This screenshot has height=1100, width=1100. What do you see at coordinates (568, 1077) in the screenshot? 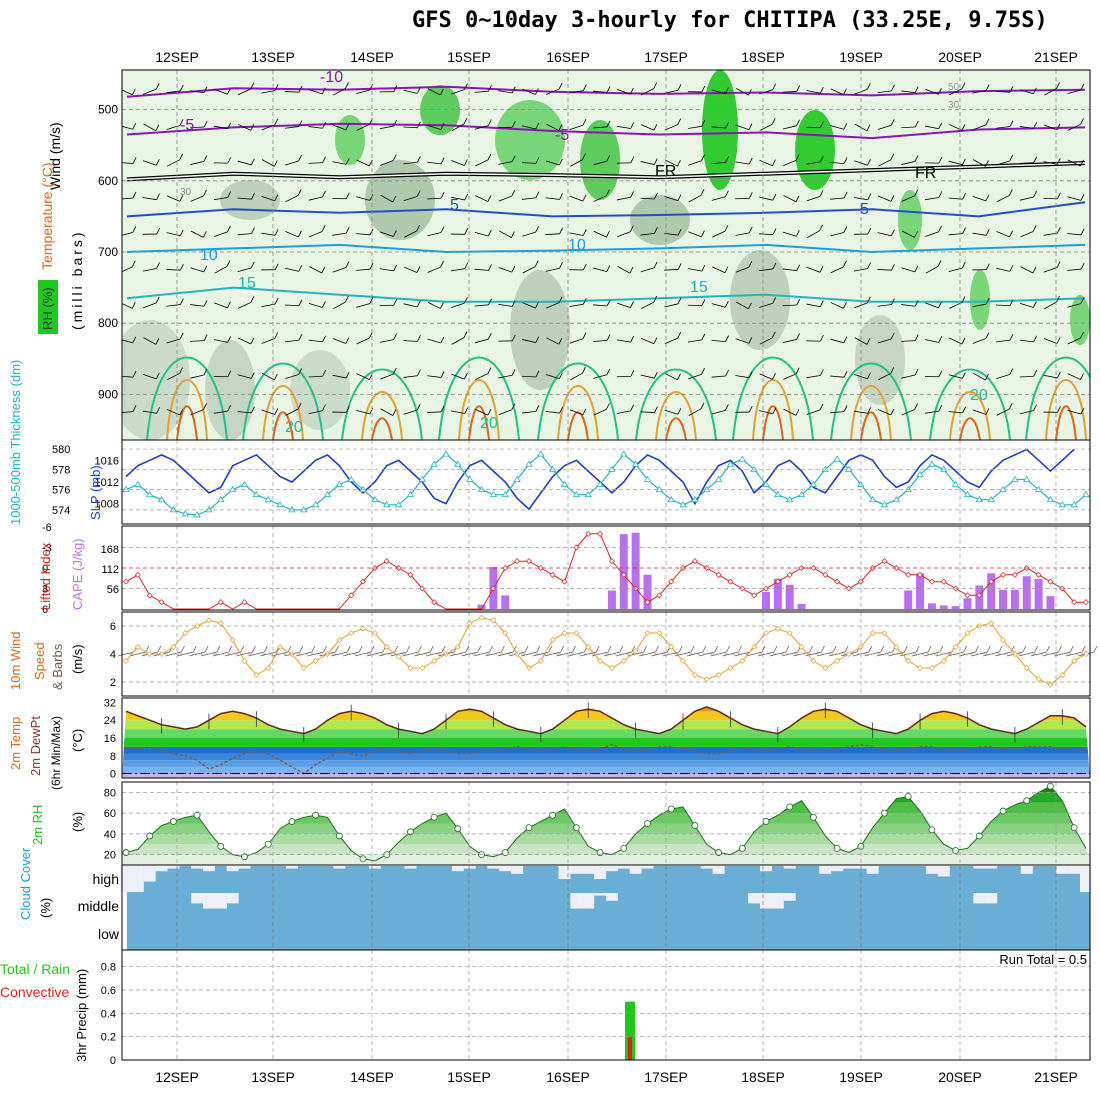
I see `date-label-bottom: 16SEP` at bounding box center [568, 1077].